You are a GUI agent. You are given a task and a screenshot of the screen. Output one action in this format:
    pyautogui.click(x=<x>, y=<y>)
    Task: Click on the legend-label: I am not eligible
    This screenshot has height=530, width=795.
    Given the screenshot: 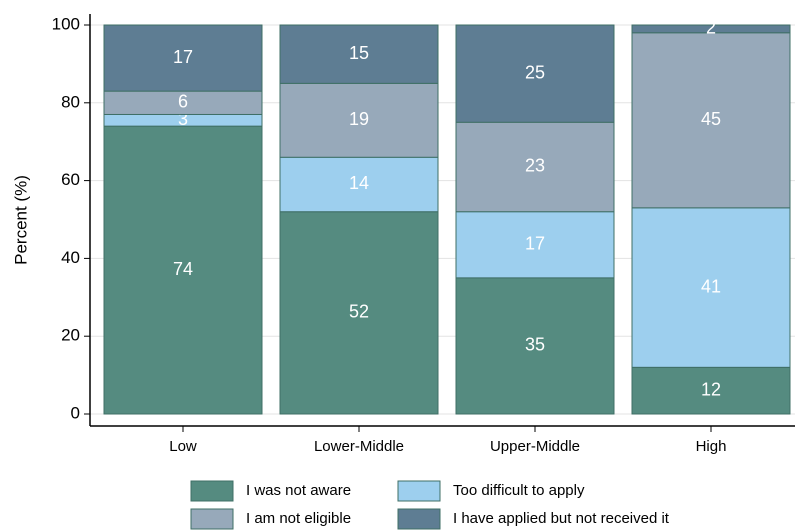 What is the action you would take?
    pyautogui.click(x=298, y=518)
    